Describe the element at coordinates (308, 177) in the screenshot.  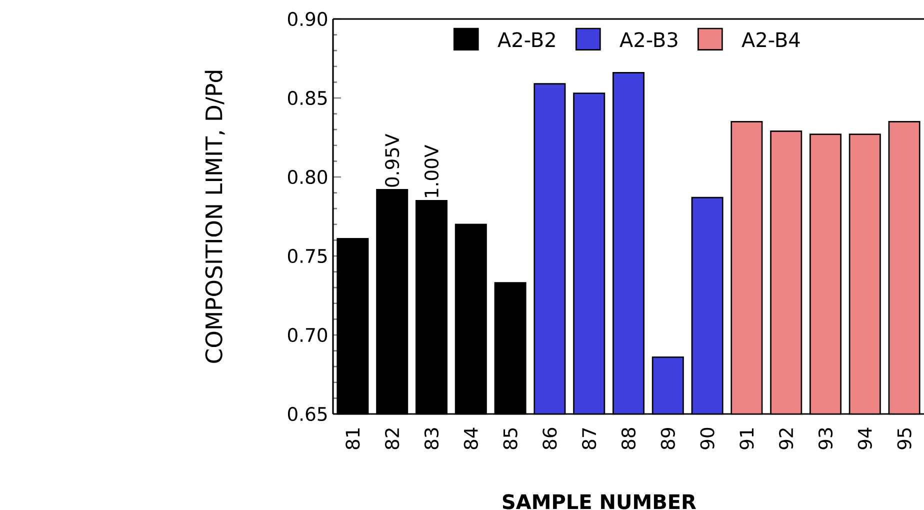
I see `y-tick-label: 0.80` at that location.